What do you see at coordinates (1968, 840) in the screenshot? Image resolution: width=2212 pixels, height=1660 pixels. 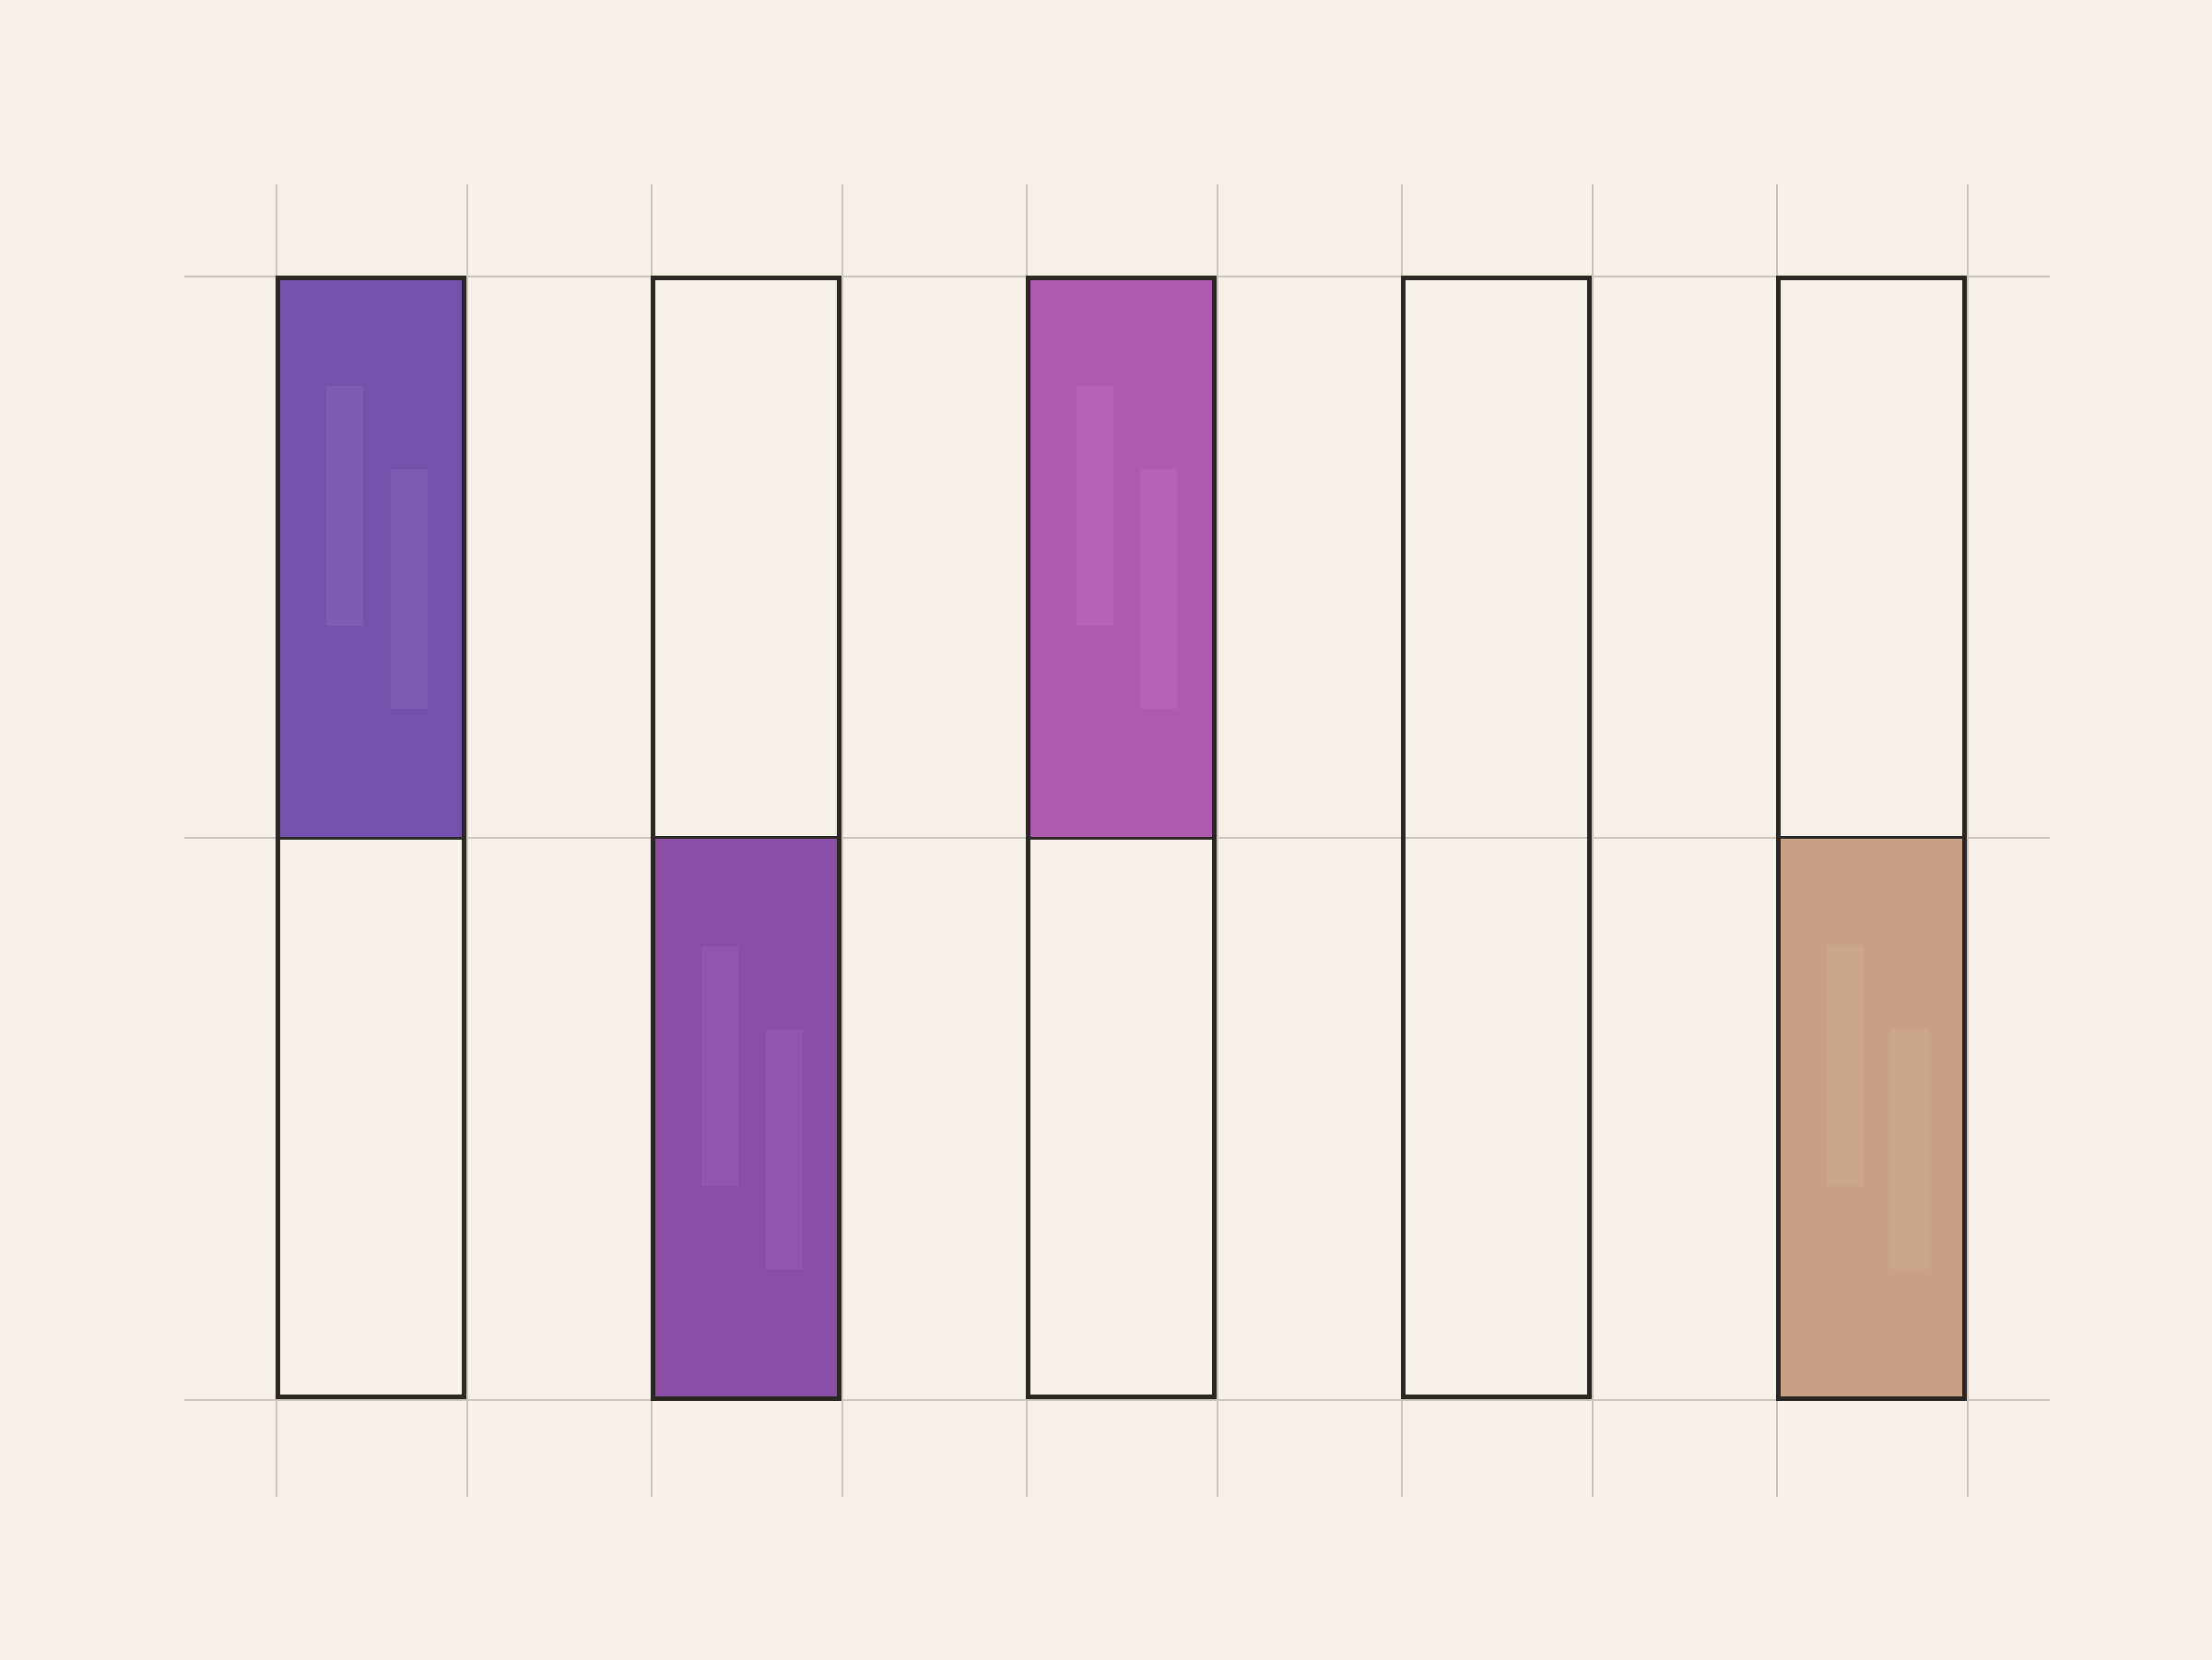 I see `gridline-vertical-5b` at bounding box center [1968, 840].